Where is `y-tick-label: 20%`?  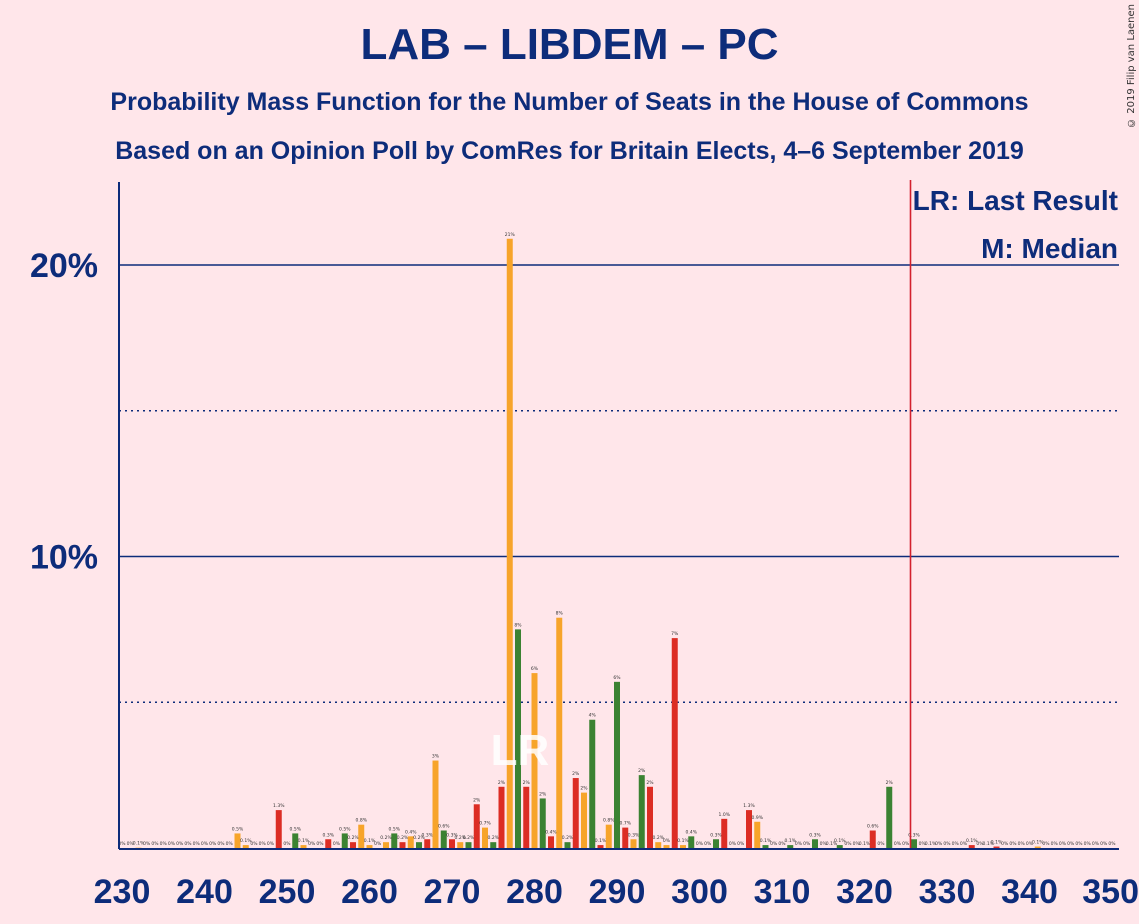
y-tick-label: 20% is located at coordinates (64, 266).